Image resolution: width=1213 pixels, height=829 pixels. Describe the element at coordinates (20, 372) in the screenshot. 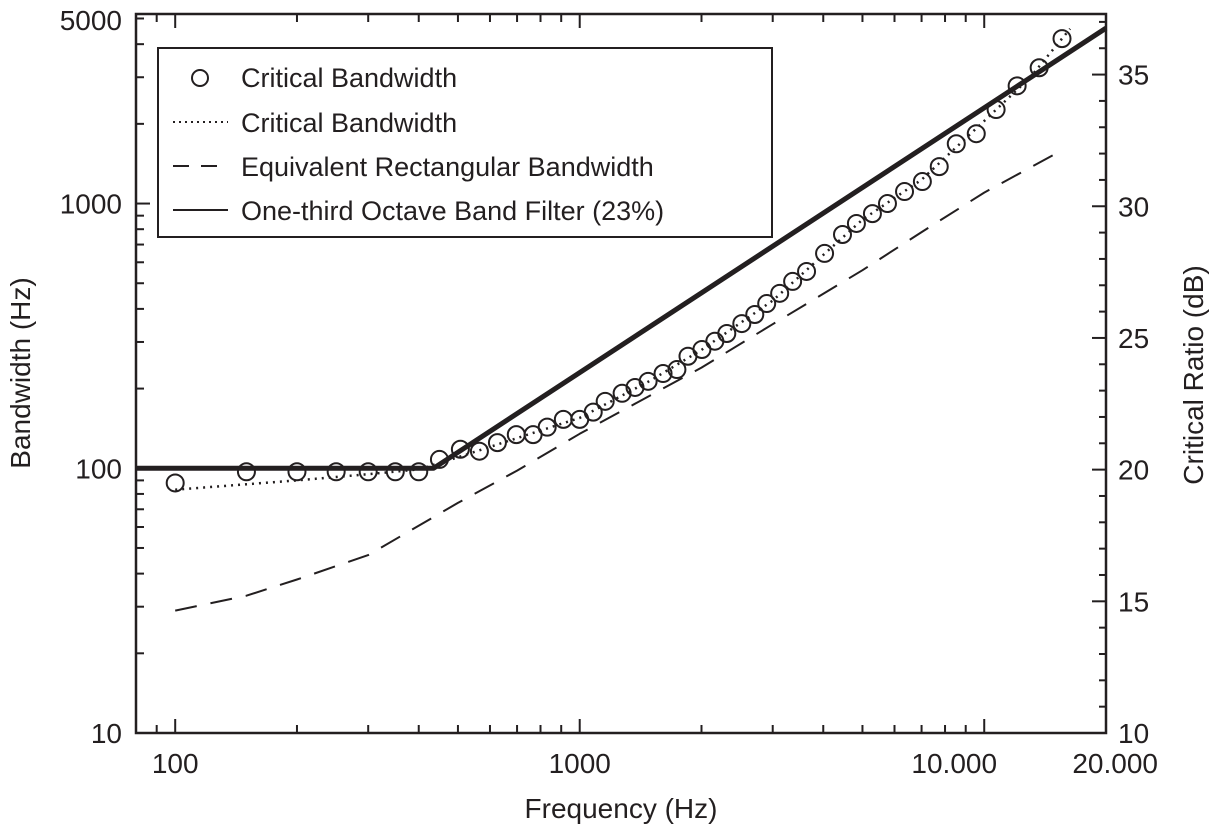

I see `y-axis-label: Bandwidth (Hz)` at that location.